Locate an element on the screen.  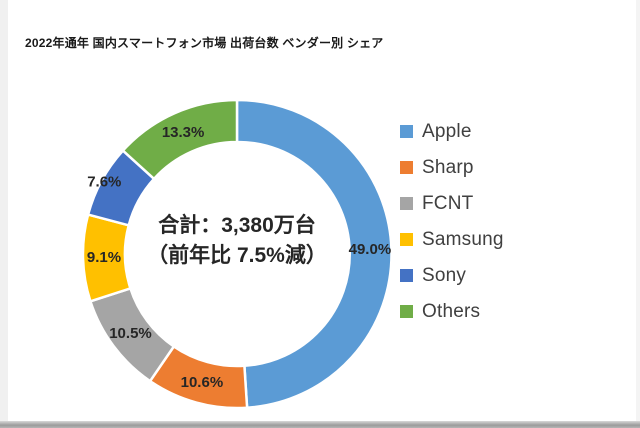
legend-item-apple: Apple is located at coordinates (452, 131).